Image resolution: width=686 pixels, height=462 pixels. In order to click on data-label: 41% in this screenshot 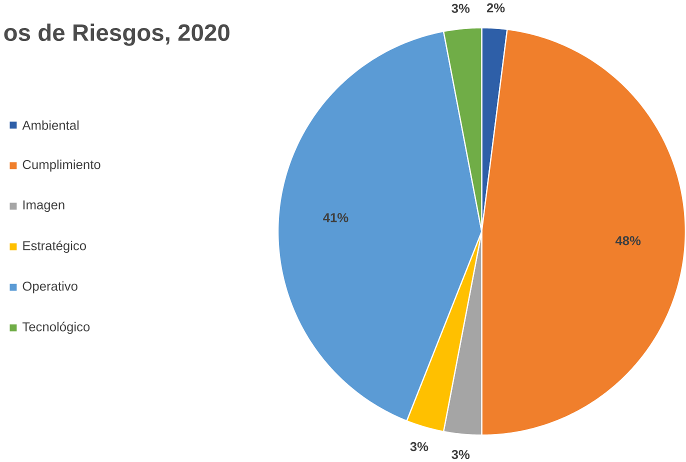, I will do `click(335, 217)`.